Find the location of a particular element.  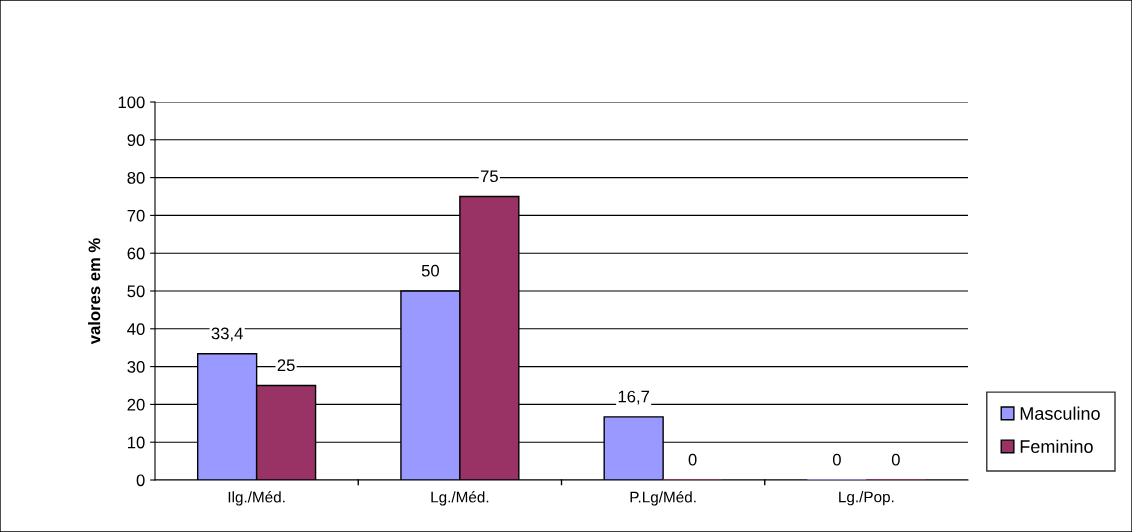

y-tick-label: 90 is located at coordinates (136, 140).